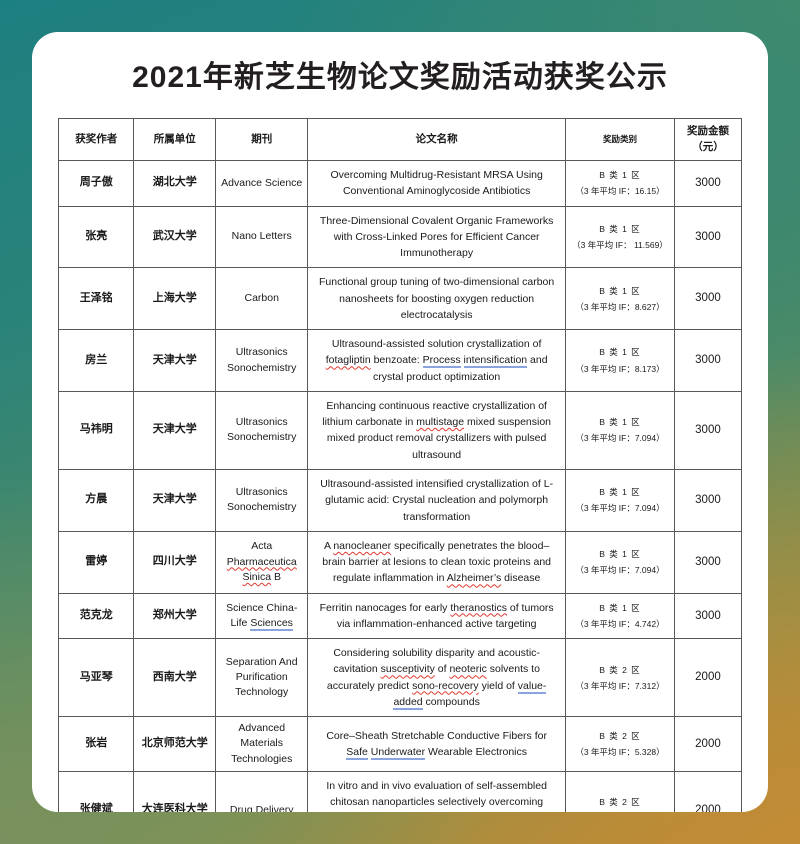 The width and height of the screenshot is (800, 844). I want to click on column-header-institution: 所属单位, so click(175, 139).